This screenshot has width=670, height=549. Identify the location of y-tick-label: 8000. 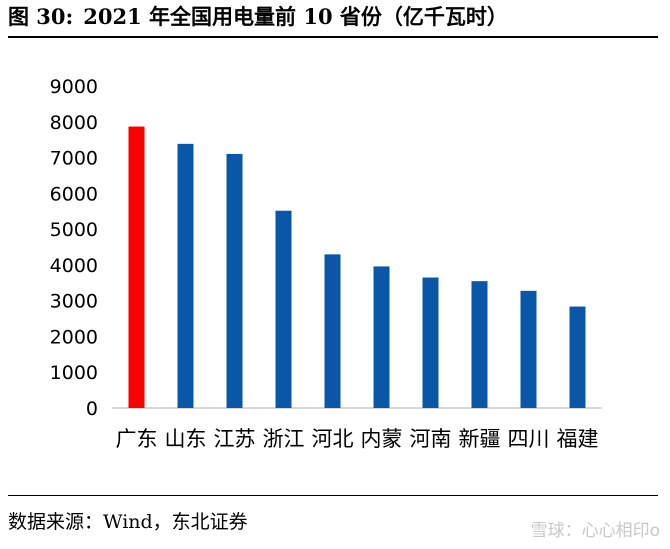
(74, 123).